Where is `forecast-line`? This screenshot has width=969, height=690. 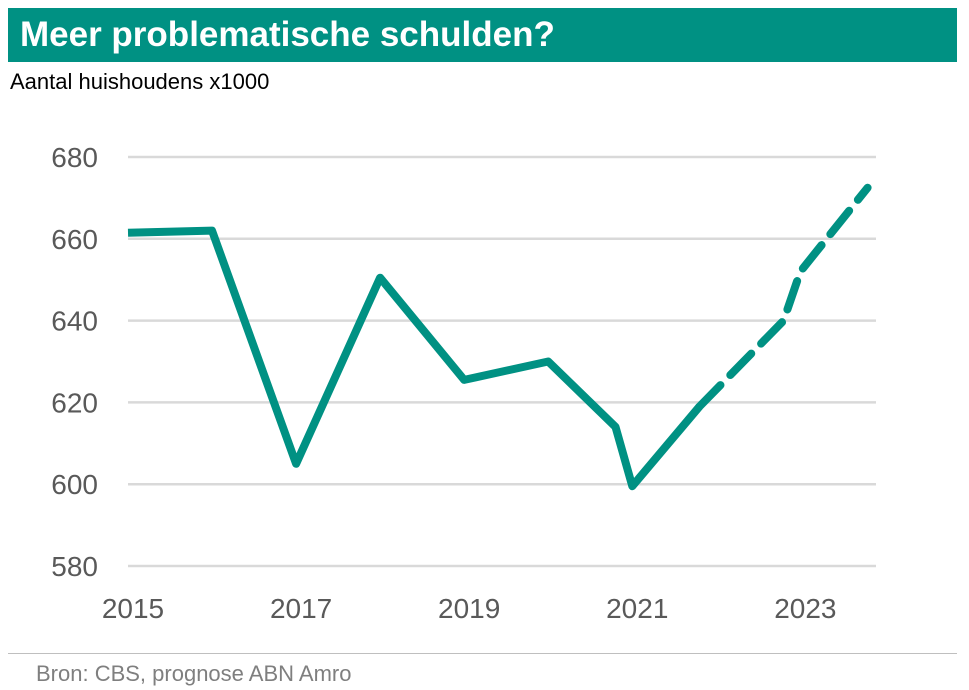
forecast-line is located at coordinates (783, 297).